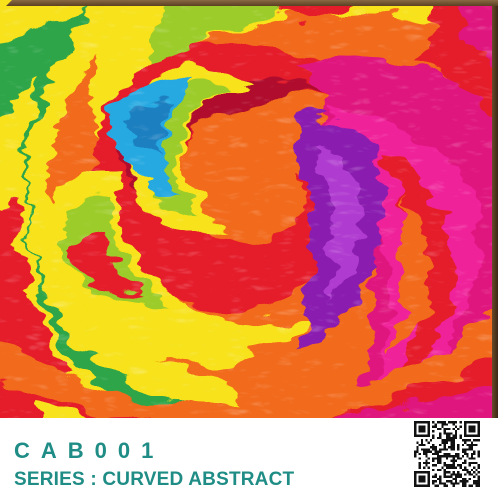  Describe the element at coordinates (252, 3) in the screenshot. I see `canvas-top-edge` at that location.